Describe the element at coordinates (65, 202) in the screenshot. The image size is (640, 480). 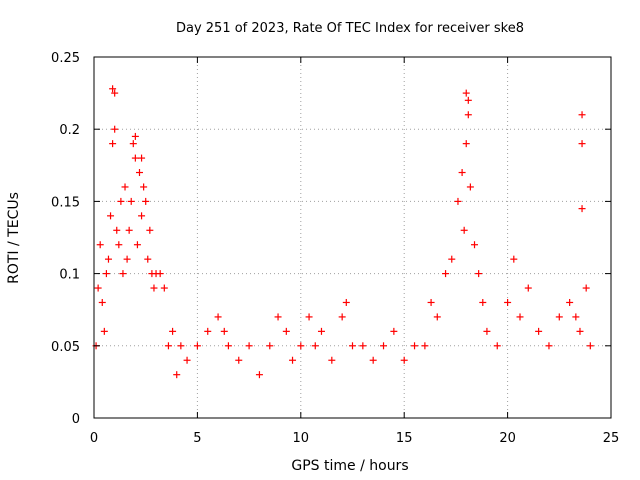
I see `y-tick-label: 0.15` at that location.